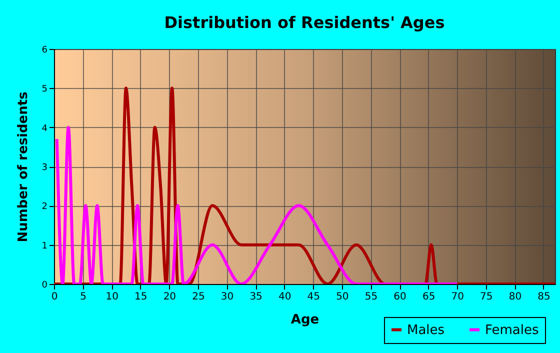 The height and width of the screenshot is (353, 560). Describe the element at coordinates (544, 297) in the screenshot. I see `x-tick-label: 85` at that location.